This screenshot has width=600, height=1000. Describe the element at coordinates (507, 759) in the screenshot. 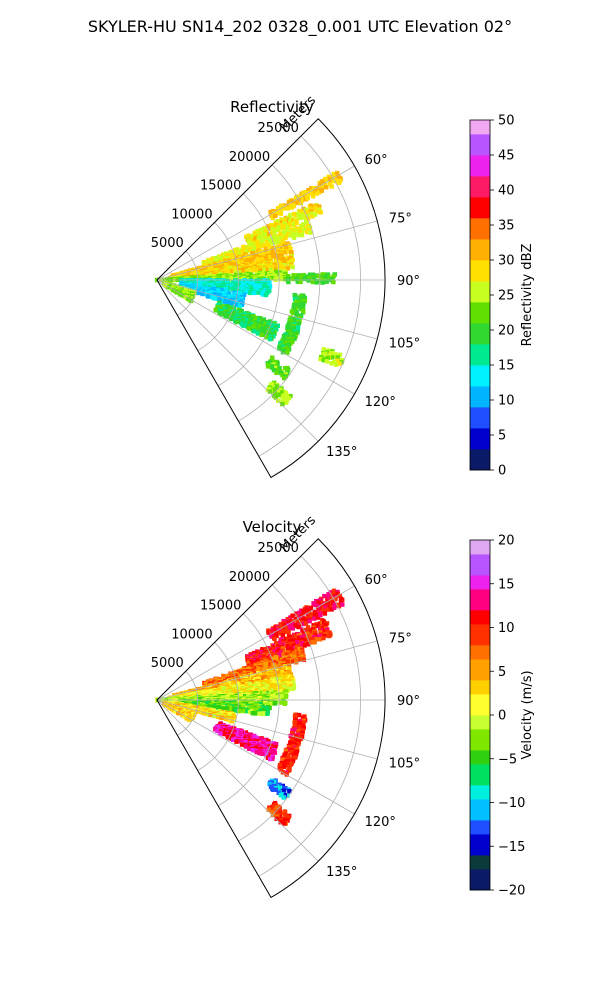

I see `vel-colorbar-tick-label: −5` at that location.